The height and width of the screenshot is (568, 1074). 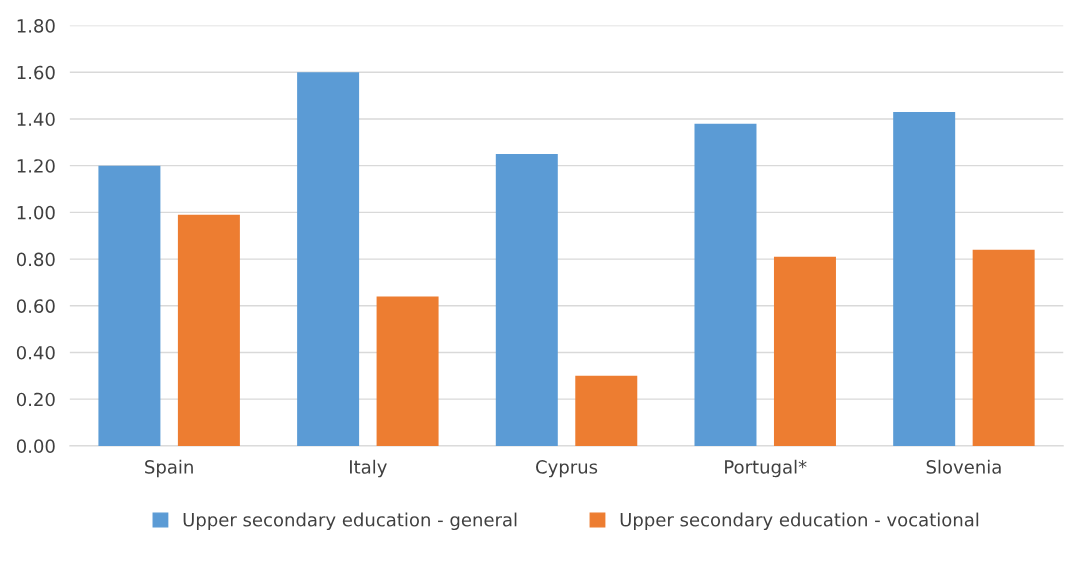 What do you see at coordinates (35, 446) in the screenshot?
I see `y-tick-label: 0.00` at bounding box center [35, 446].